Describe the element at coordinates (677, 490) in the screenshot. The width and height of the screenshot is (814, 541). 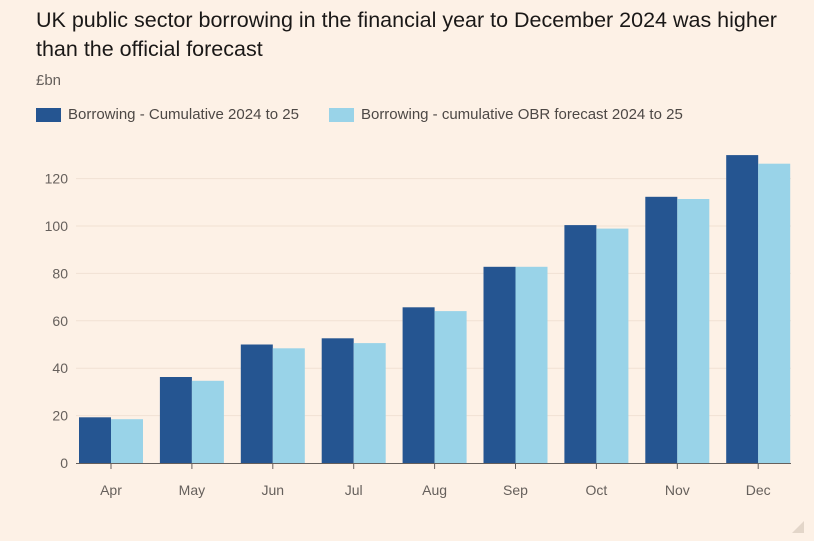
I see `x-tick-label-nov: Nov` at that location.